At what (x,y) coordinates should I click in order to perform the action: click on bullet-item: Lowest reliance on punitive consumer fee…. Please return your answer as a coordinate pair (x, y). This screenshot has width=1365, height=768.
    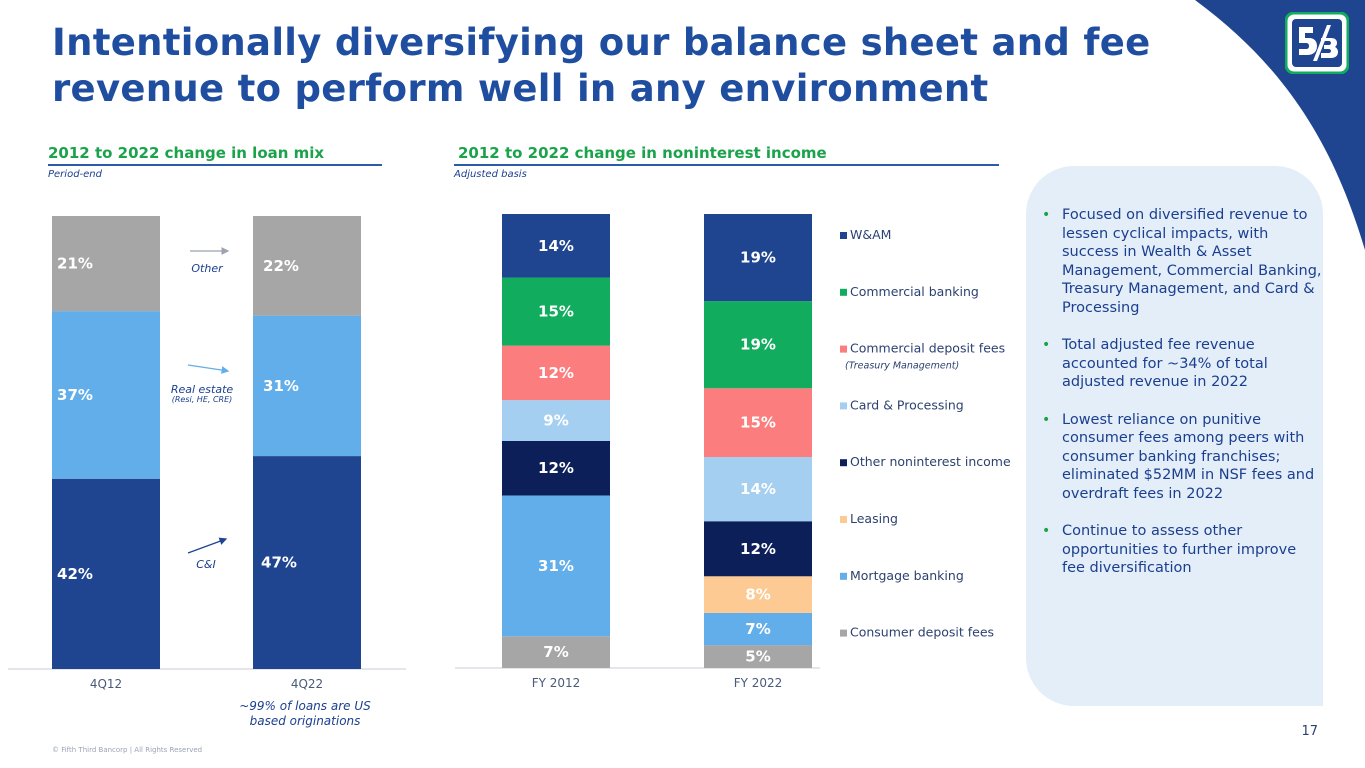
    Looking at the image, I should click on (1181, 457).